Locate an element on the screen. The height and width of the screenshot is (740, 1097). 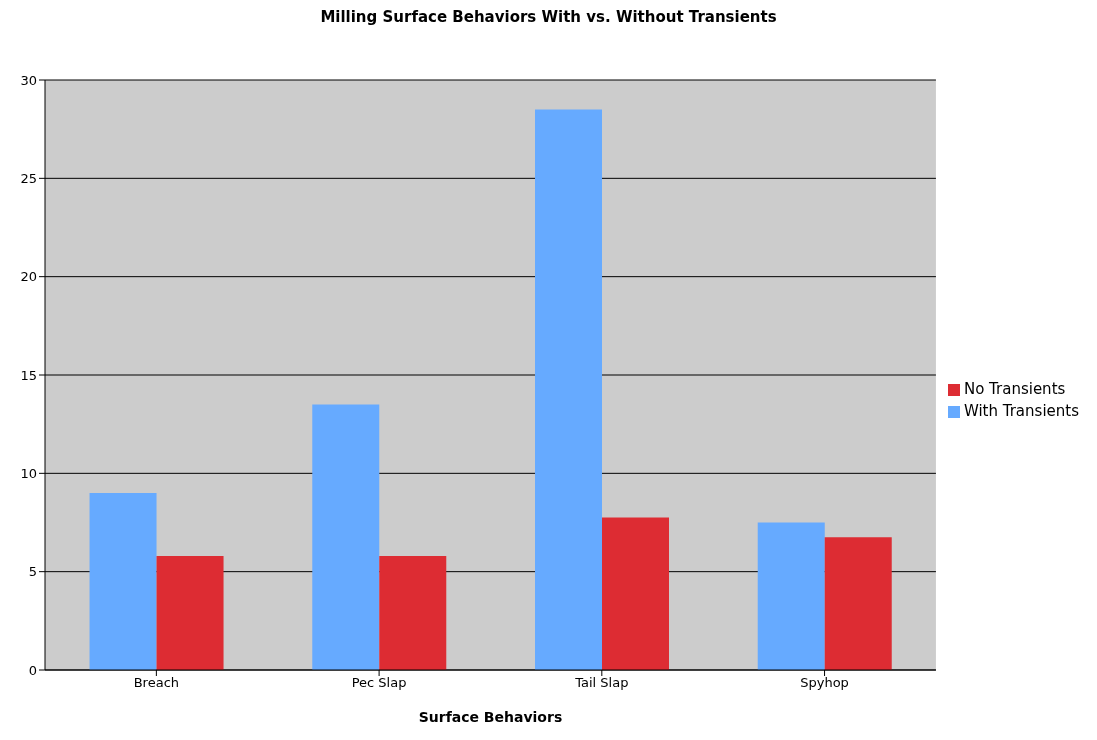
y-tick-label: 15 is located at coordinates (28, 375).